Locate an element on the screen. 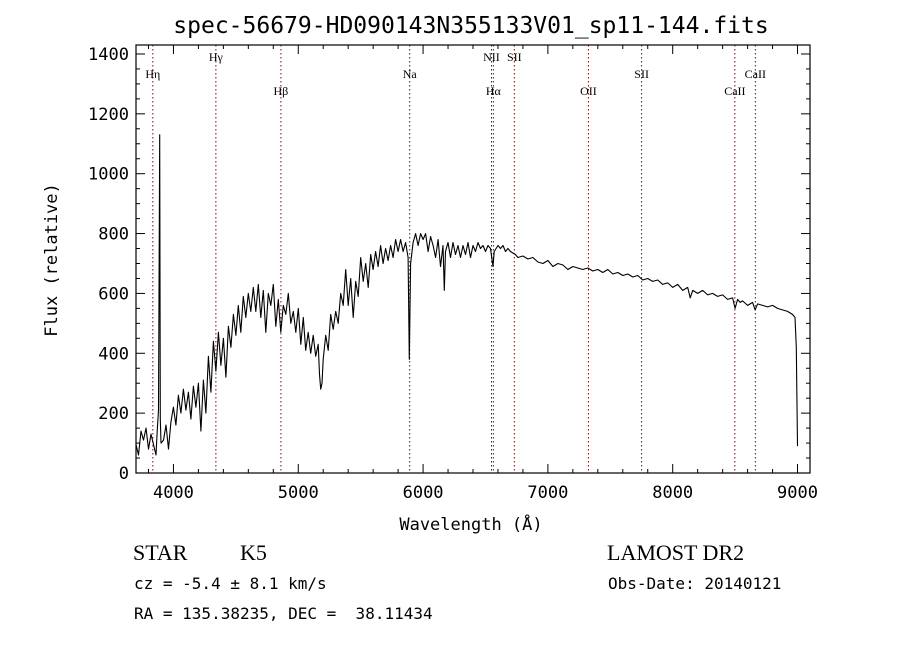  line-label-2: Hβ is located at coordinates (281, 91).